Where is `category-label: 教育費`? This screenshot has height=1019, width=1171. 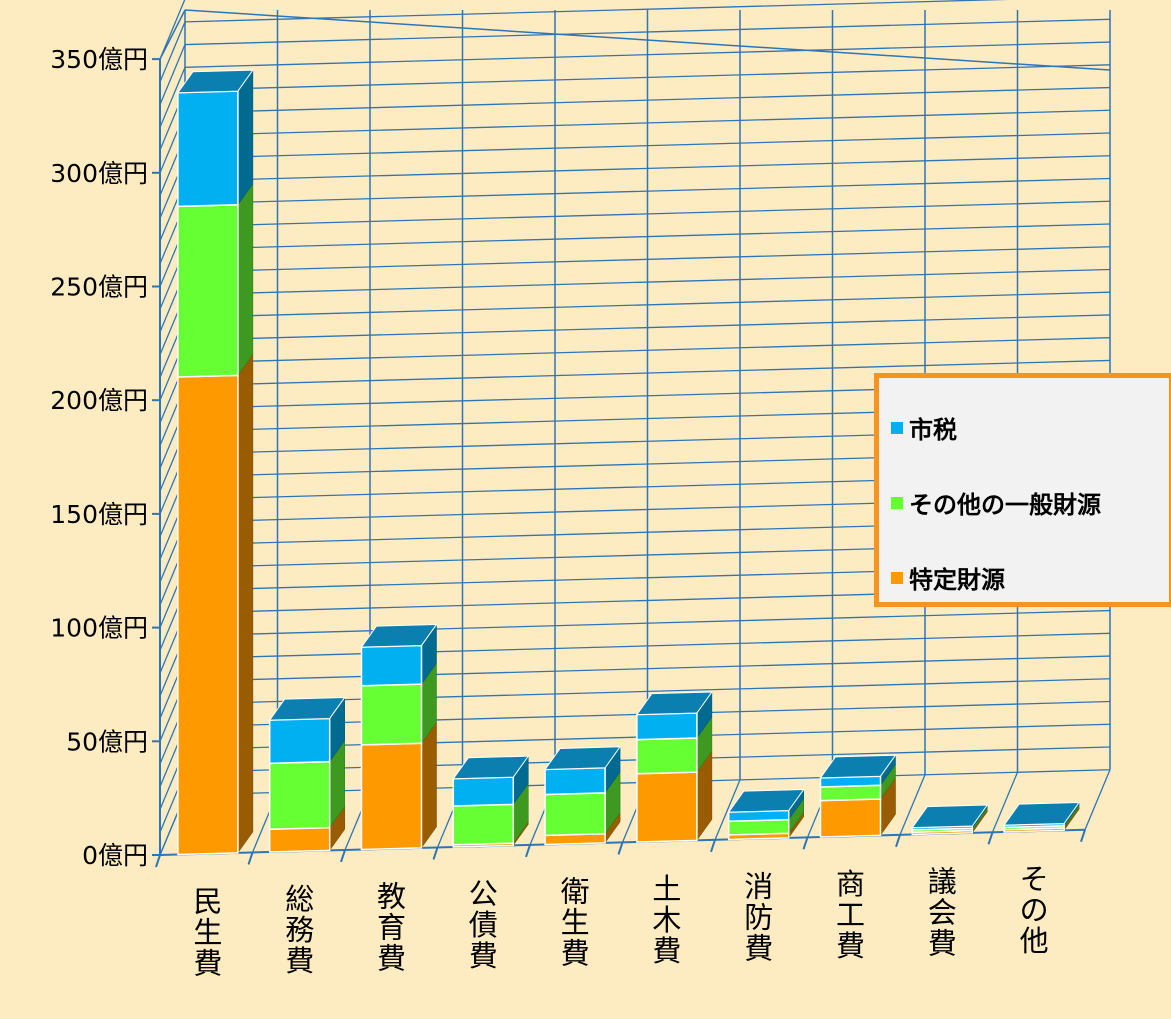 category-label: 教育費 is located at coordinates (391, 928).